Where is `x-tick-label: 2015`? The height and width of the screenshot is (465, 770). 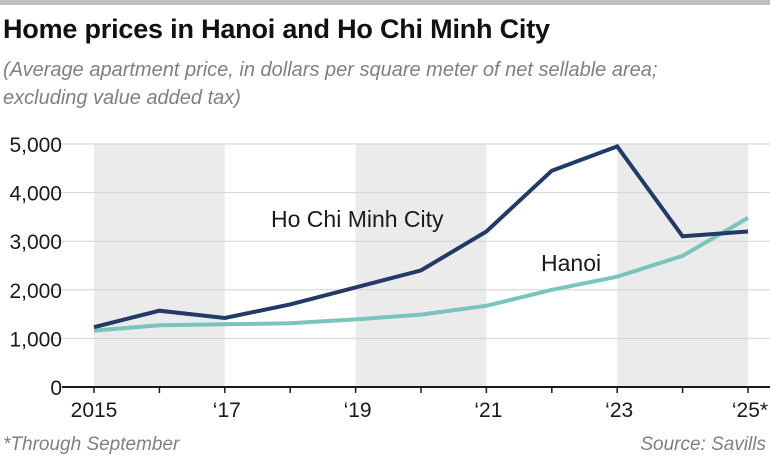
x-tick-label: 2015 is located at coordinates (94, 410).